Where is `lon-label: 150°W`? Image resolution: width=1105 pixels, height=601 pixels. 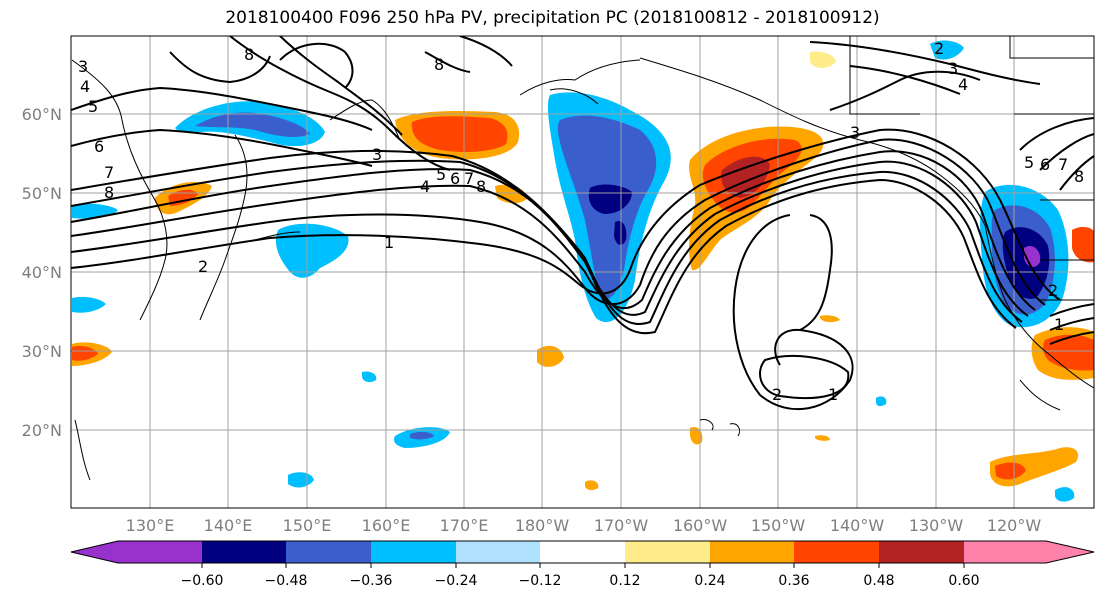
lon-label: 150°W is located at coordinates (778, 525).